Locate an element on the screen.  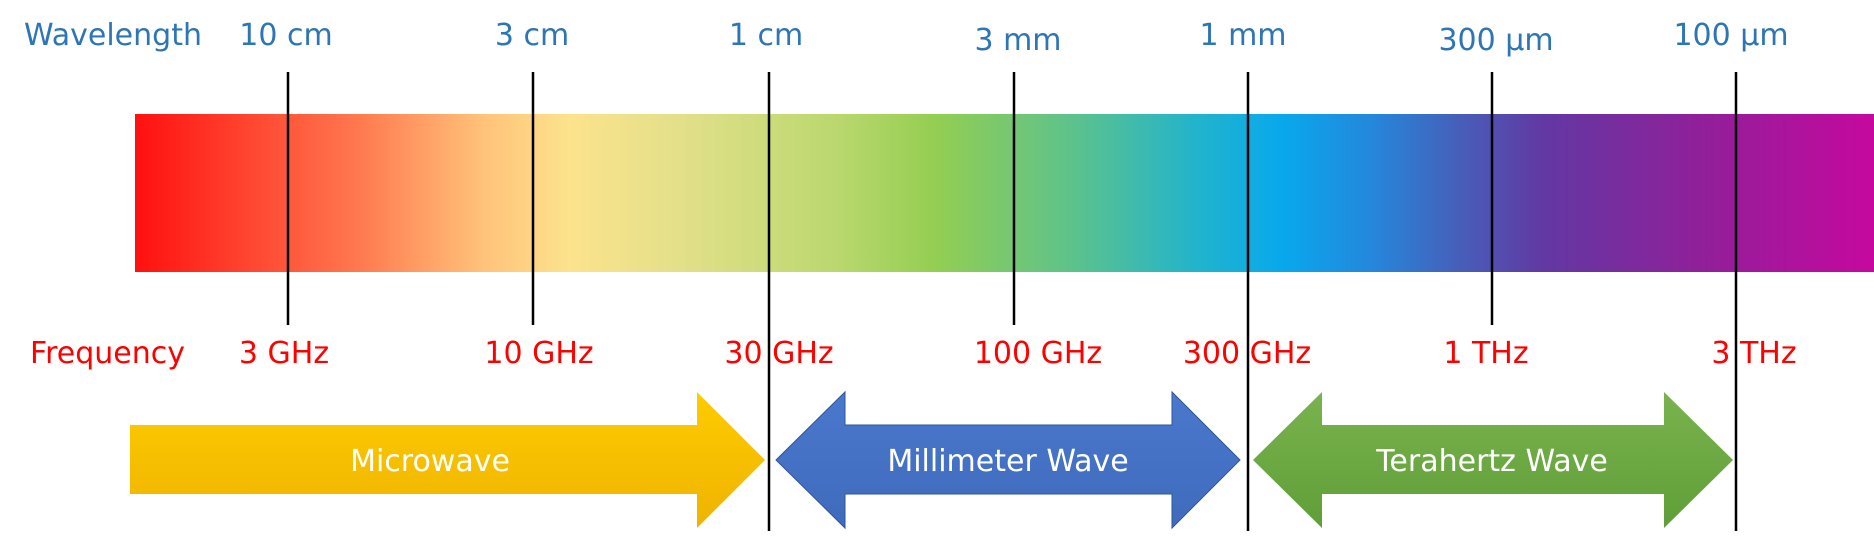
tick-group-0: 10 cm 3 GHz is located at coordinates (286, 194).